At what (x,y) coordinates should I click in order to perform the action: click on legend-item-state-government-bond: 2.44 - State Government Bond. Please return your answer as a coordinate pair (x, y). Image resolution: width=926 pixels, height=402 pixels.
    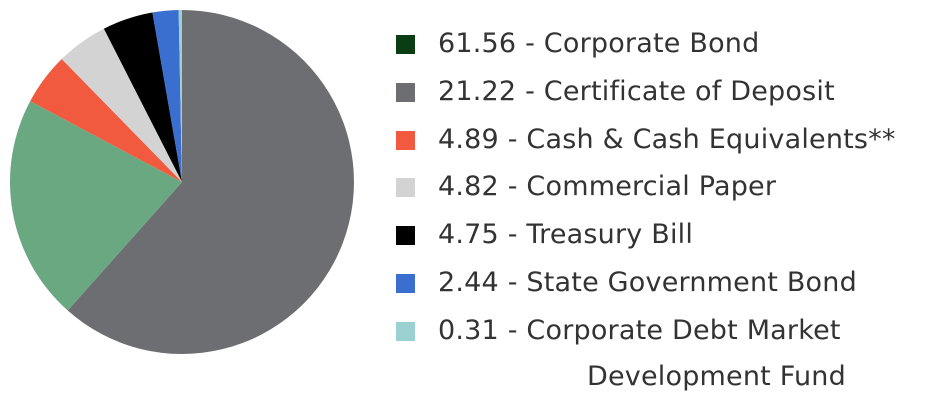
    Looking at the image, I should click on (658, 285).